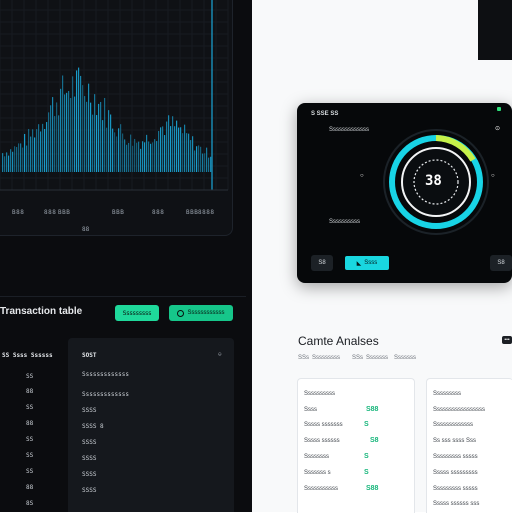 This screenshot has height=513, width=512. I want to click on card-row-label: Sssssssss sssss, so click(455, 457).